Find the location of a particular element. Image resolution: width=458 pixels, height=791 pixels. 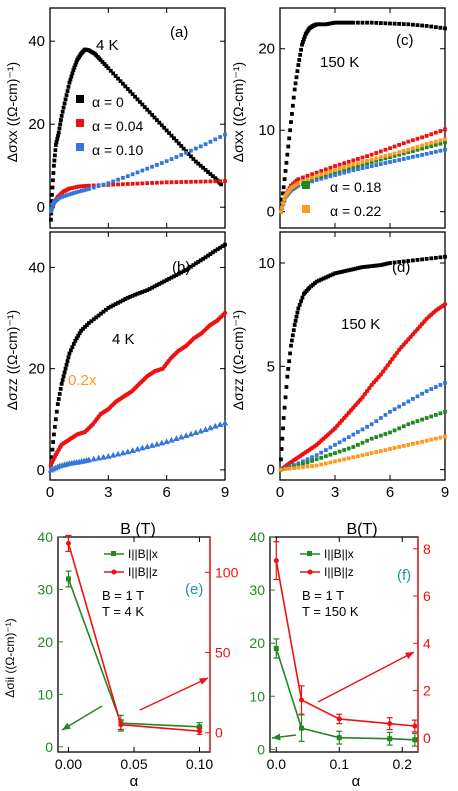

xtick-label-b-1: 3 is located at coordinates (108, 492).